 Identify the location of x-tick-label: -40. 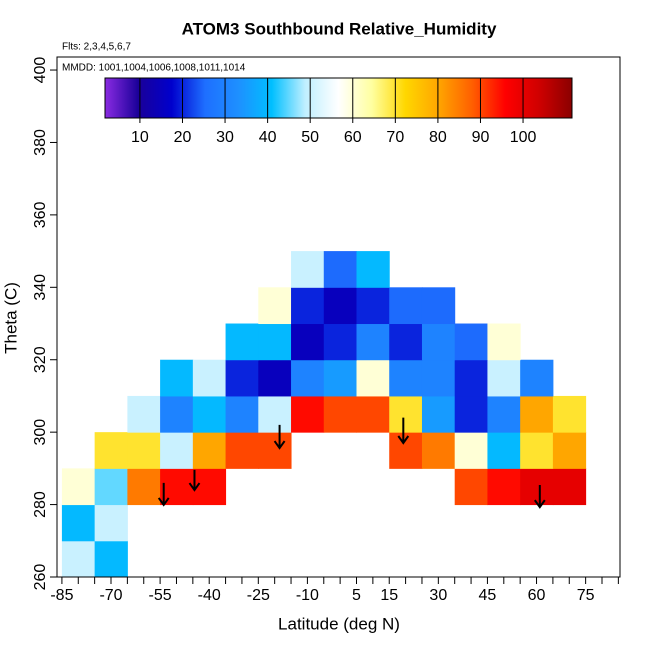
(209, 595).